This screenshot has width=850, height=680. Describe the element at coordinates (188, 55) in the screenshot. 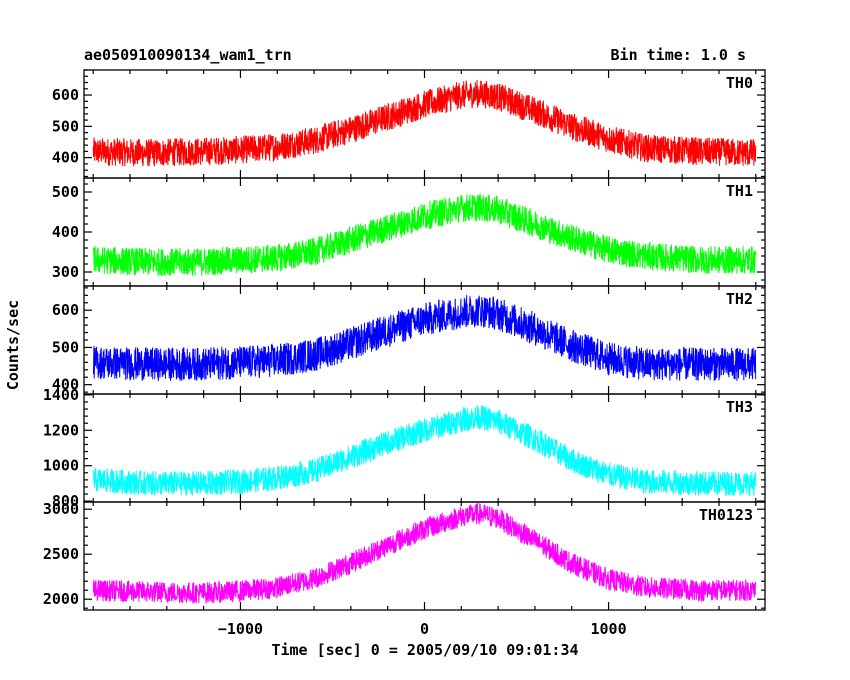

I see `chart-title: ae050910090134_wam1_trn` at that location.